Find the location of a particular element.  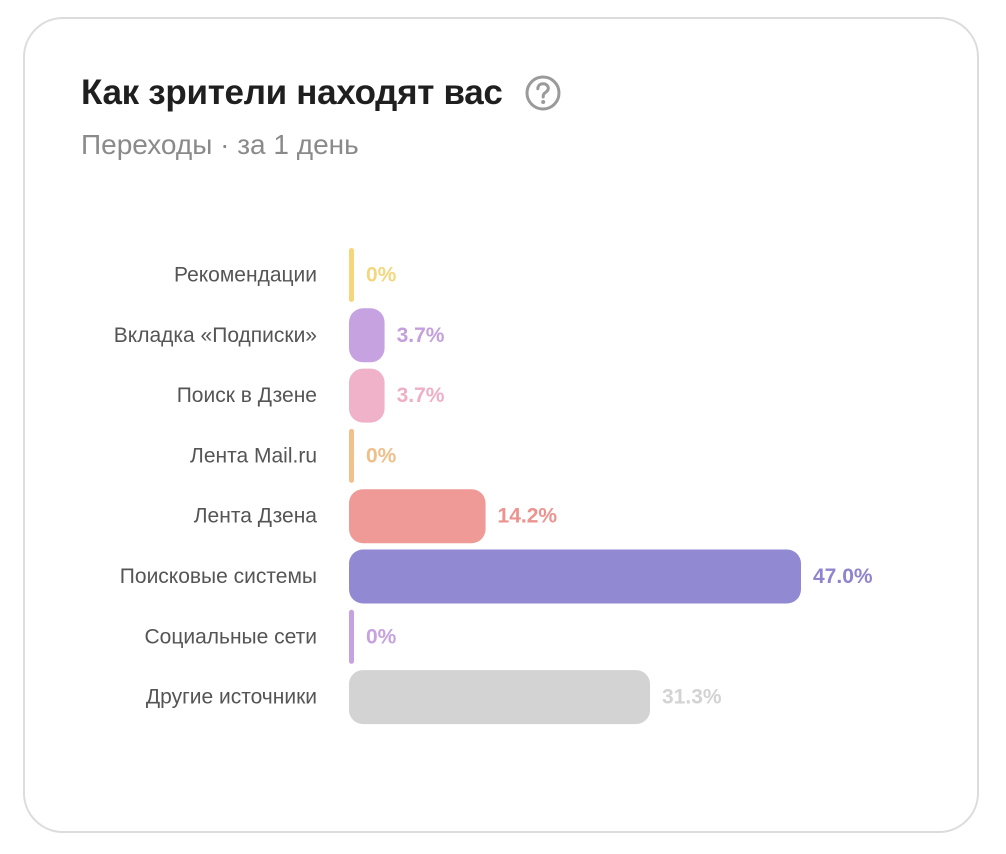

category-label: Поиск в Дзене is located at coordinates (247, 395).